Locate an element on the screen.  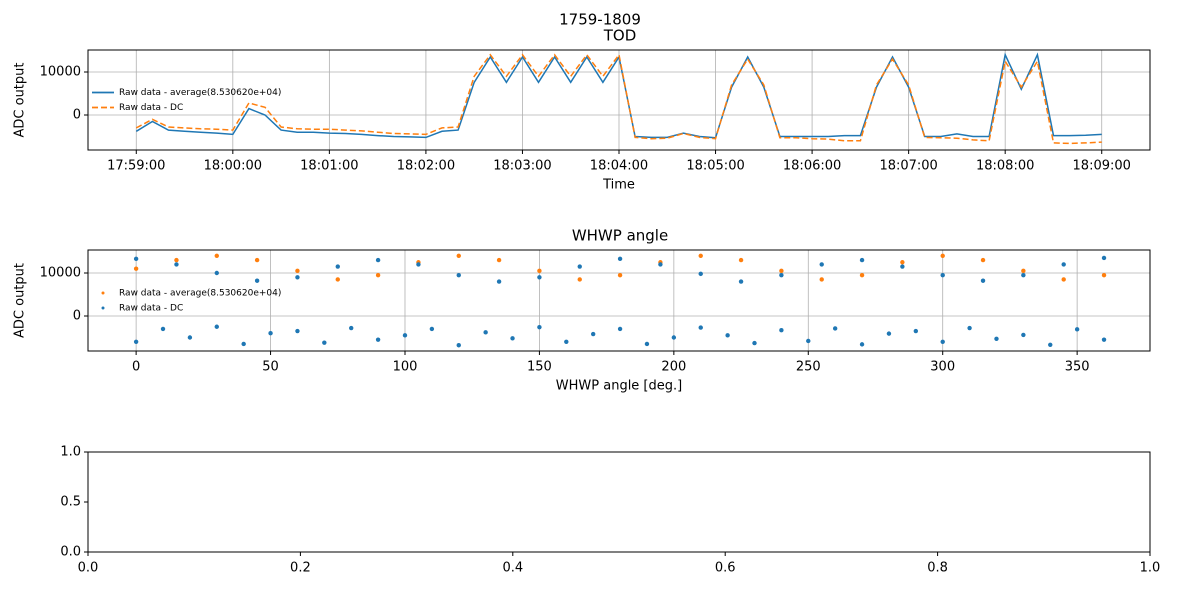
x-tick-label: 18:07:00 is located at coordinates (908, 166).